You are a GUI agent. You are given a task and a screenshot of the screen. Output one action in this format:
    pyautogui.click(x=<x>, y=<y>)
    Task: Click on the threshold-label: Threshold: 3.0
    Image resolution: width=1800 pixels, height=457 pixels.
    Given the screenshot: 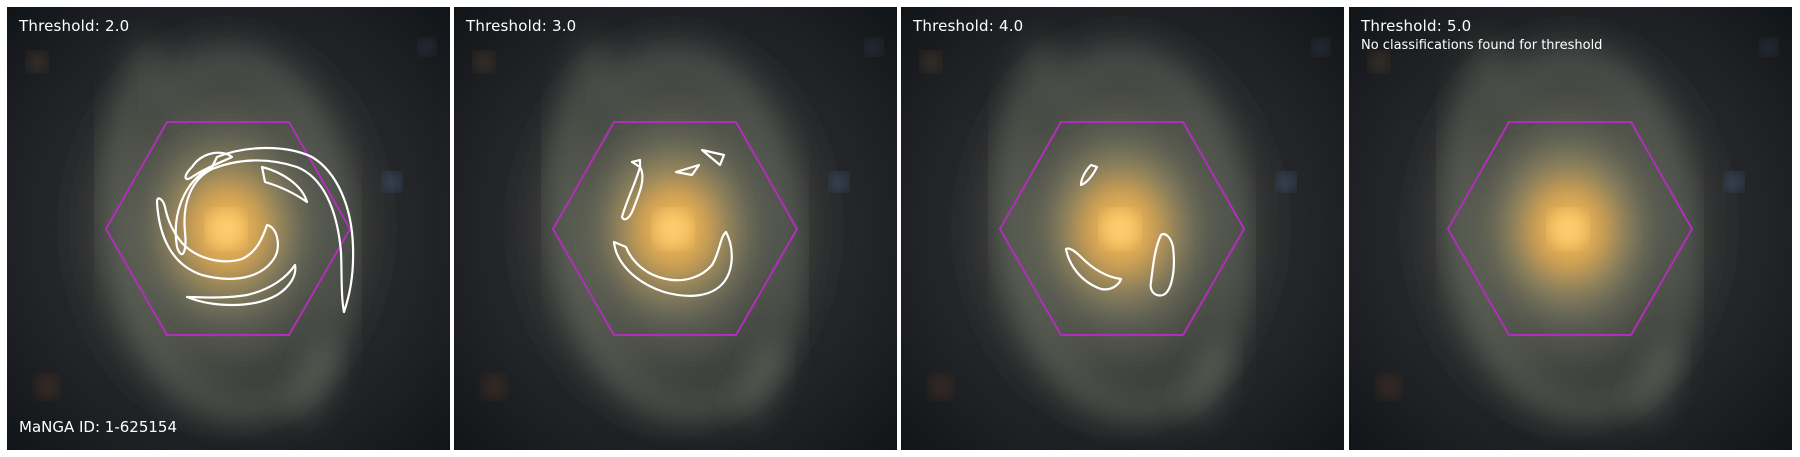 What is the action you would take?
    pyautogui.click(x=521, y=26)
    